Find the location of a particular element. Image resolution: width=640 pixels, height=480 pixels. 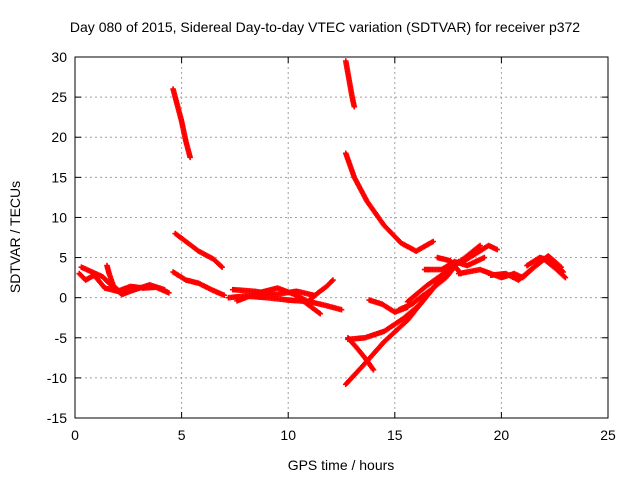

x-tick-label: 20 is located at coordinates (502, 435).